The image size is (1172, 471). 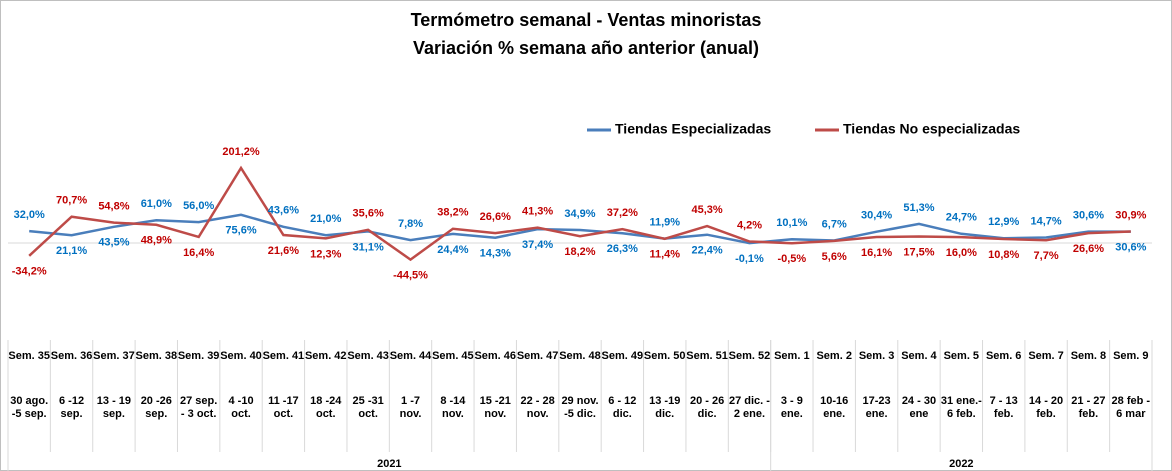 I want to click on date-range-label: 27 dic. - 2 ene., so click(x=749, y=407).